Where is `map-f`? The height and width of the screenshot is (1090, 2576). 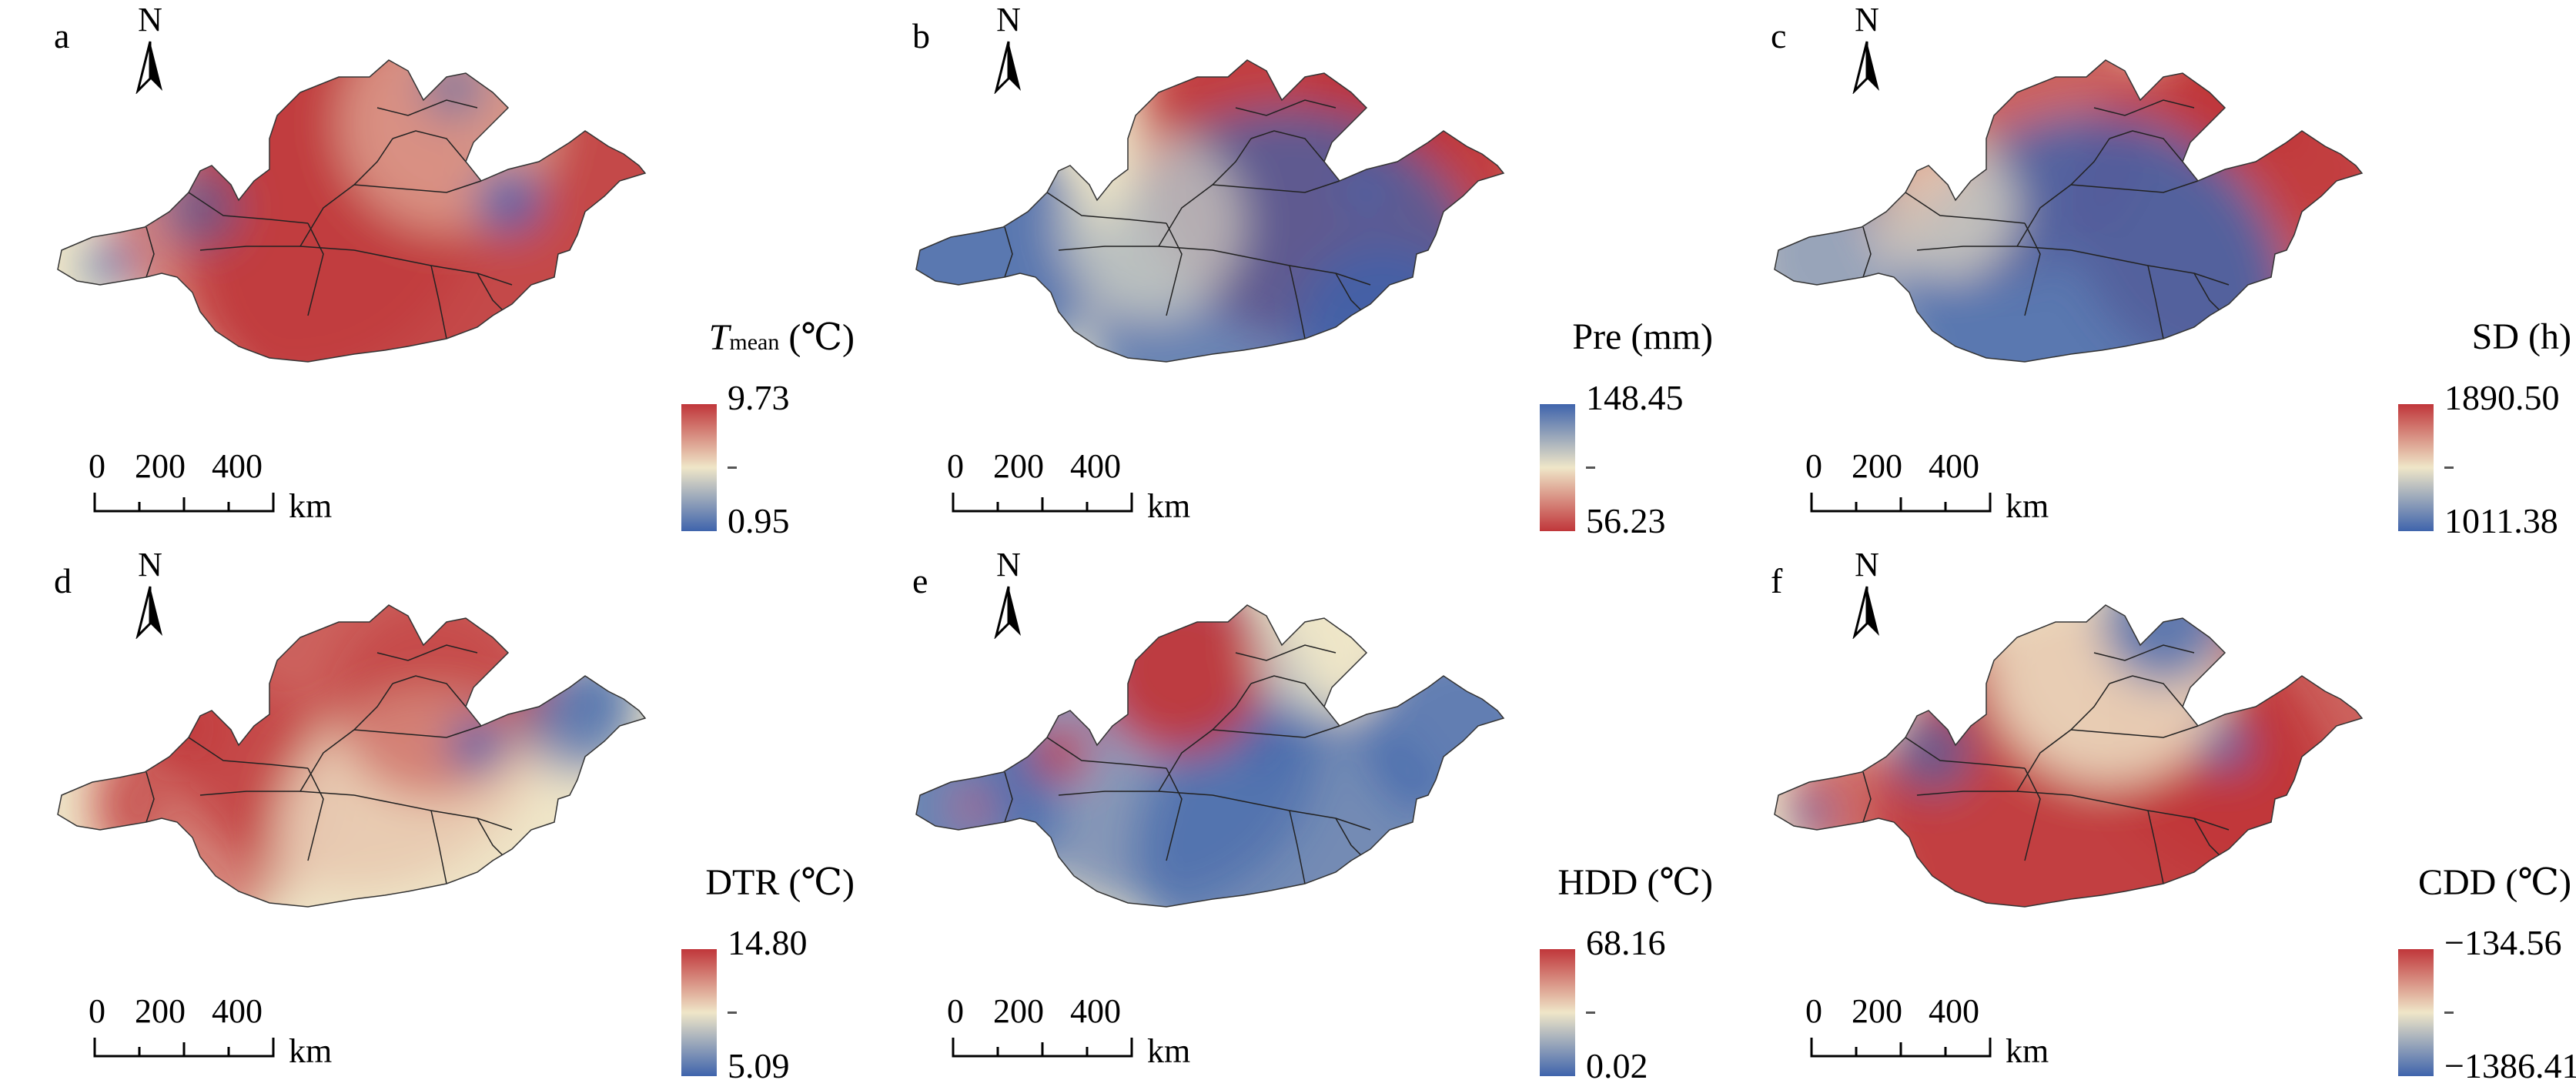
map-f is located at coordinates (2069, 756).